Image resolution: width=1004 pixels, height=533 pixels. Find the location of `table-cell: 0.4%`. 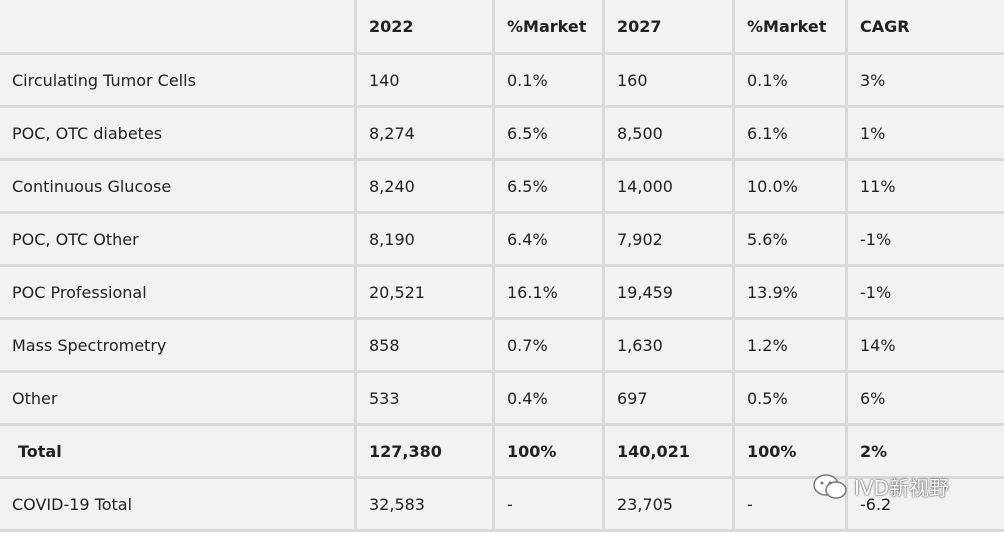

table-cell: 0.4% is located at coordinates (550, 399).